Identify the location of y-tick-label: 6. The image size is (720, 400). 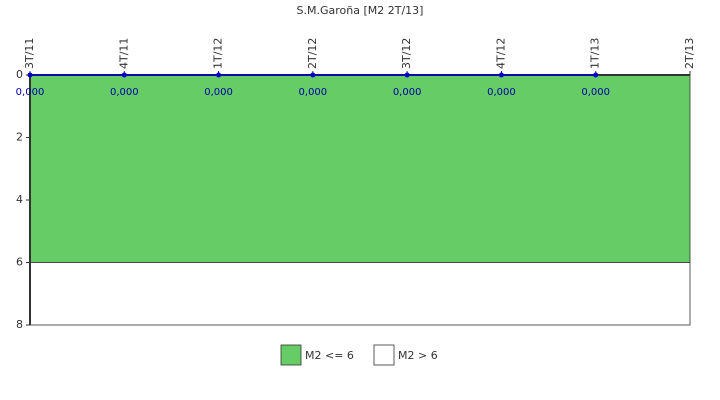
(19, 262).